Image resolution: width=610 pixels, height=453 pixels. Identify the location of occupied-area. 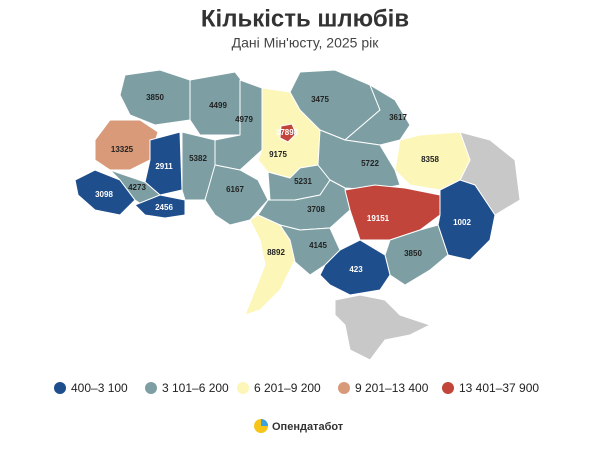
(382, 327).